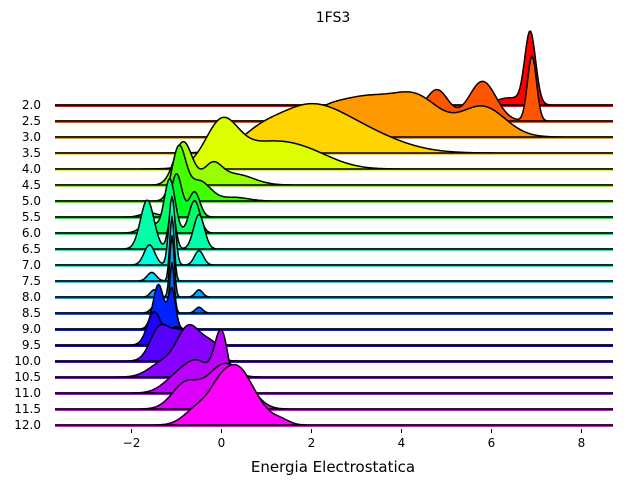  What do you see at coordinates (312, 443) in the screenshot?
I see `x-tick-label: 2` at bounding box center [312, 443].